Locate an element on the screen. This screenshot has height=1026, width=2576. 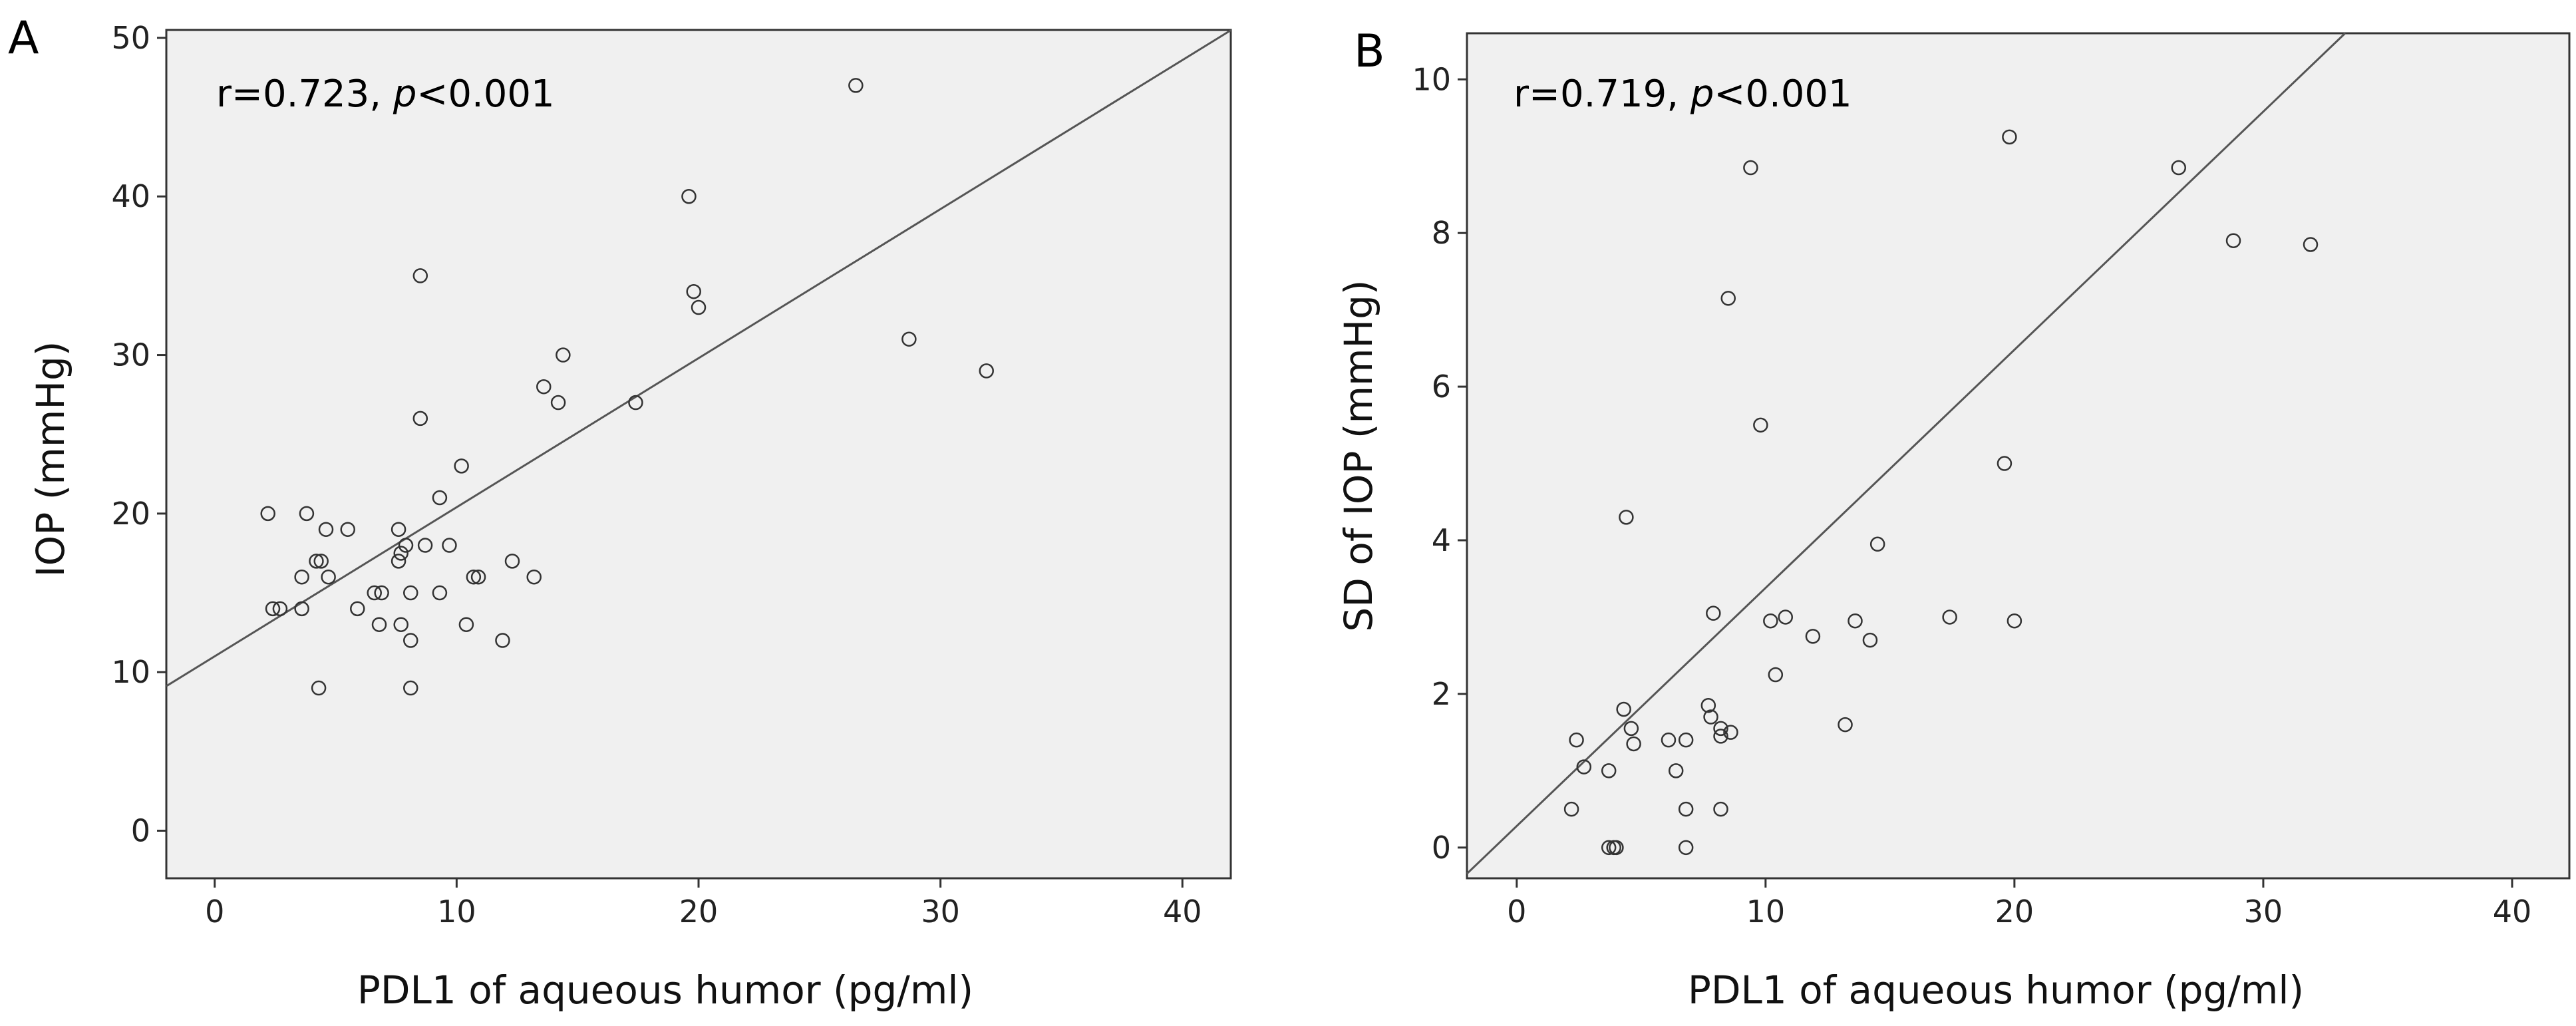
y-tick-label-a-20: 20 is located at coordinates (130, 514).